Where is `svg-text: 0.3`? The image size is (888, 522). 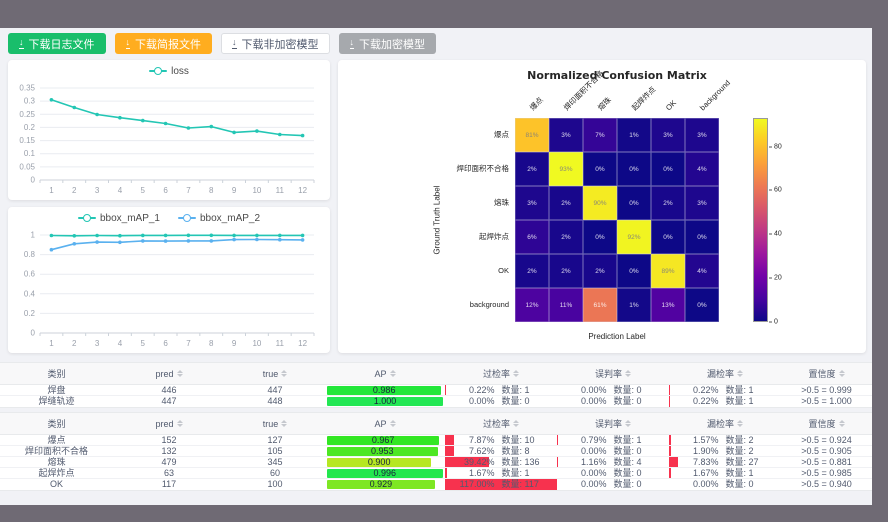 svg-text: 0.3 is located at coordinates (30, 101).